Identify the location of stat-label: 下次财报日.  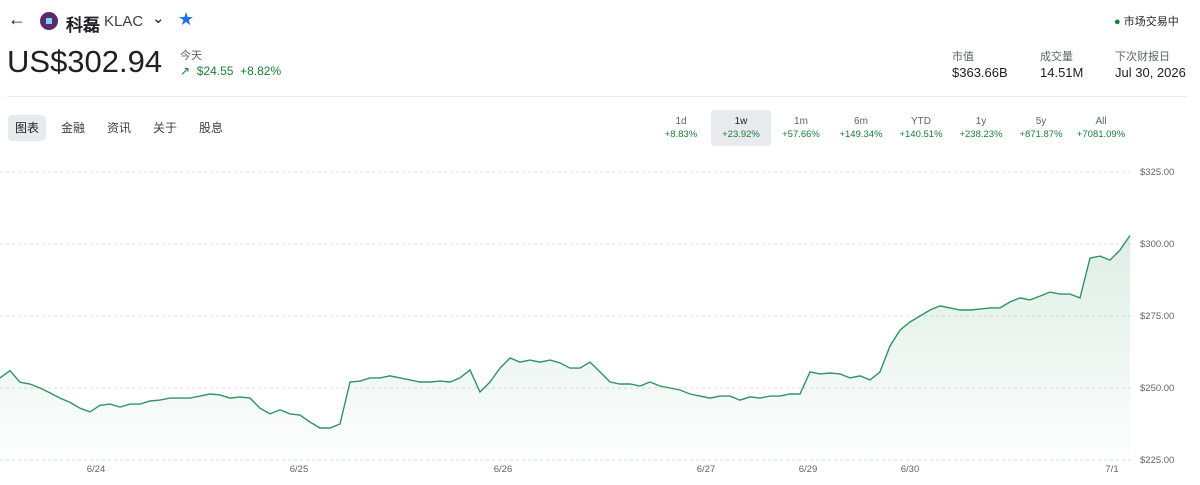
(1142, 57).